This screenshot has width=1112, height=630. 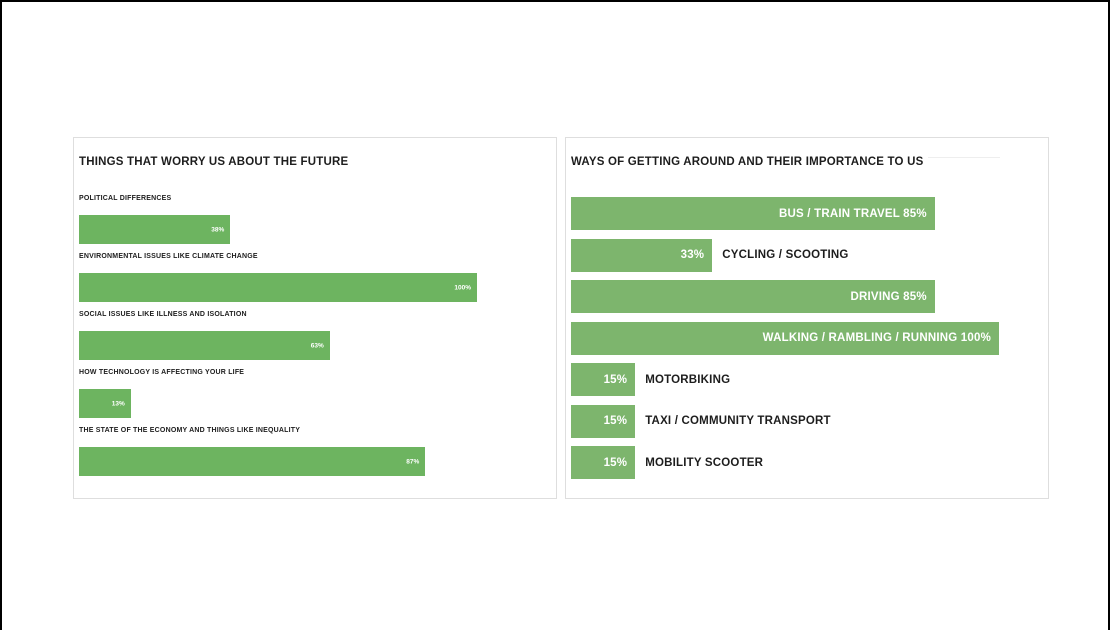 I want to click on bar-label: DRIVING 85%, so click(x=888, y=297).